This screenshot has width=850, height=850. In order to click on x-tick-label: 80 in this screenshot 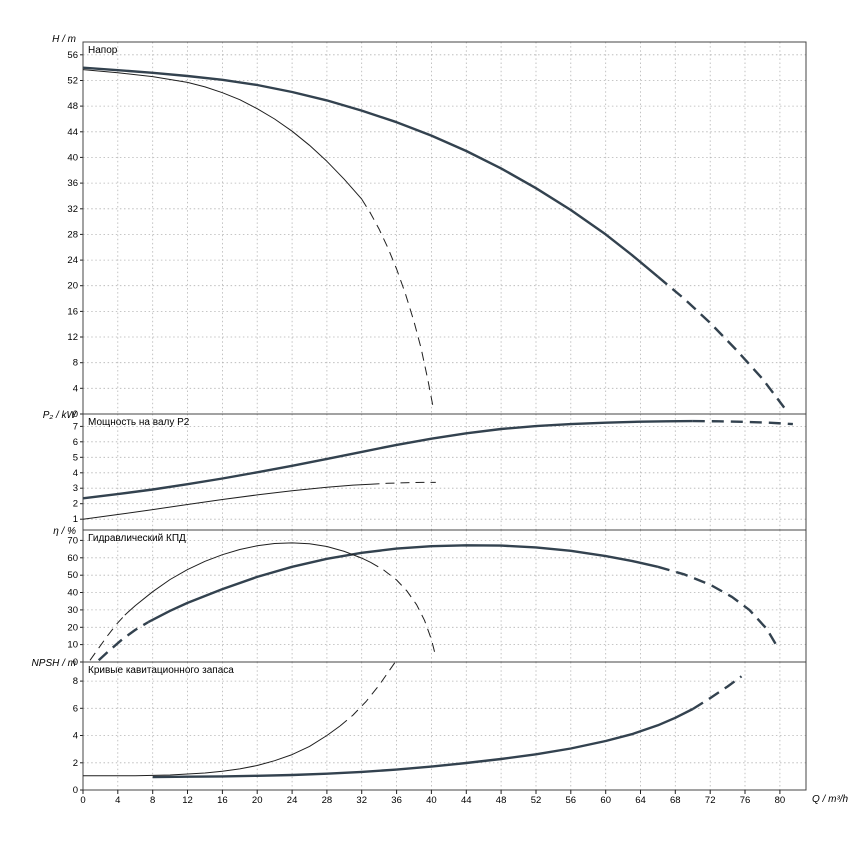, I will do `click(780, 800)`.